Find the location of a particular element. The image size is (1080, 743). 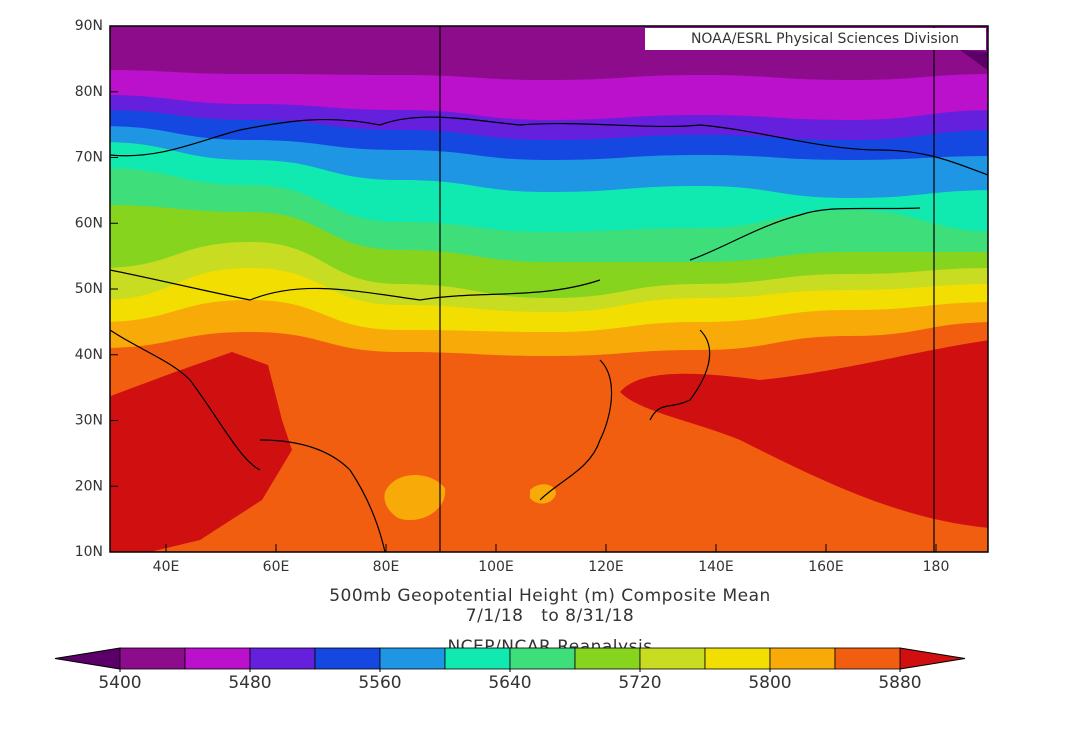

subtitle: 7/1/18 to 8/31/18 is located at coordinates (550, 616).